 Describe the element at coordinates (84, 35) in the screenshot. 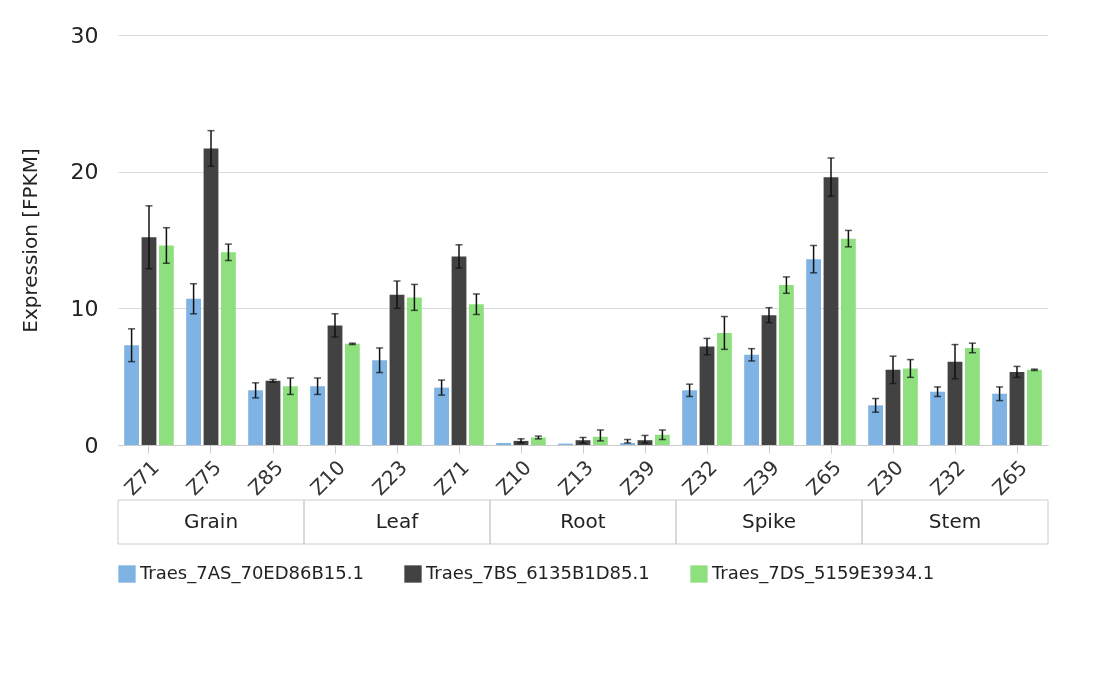

I see `y-tick-label: 30` at that location.